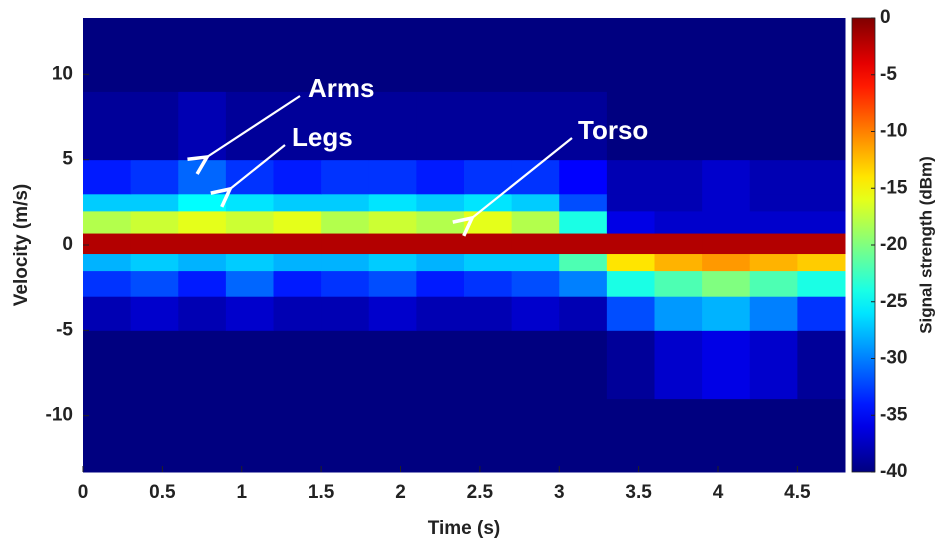  What do you see at coordinates (162, 492) in the screenshot?
I see `x-tick-label: 0.5` at bounding box center [162, 492].